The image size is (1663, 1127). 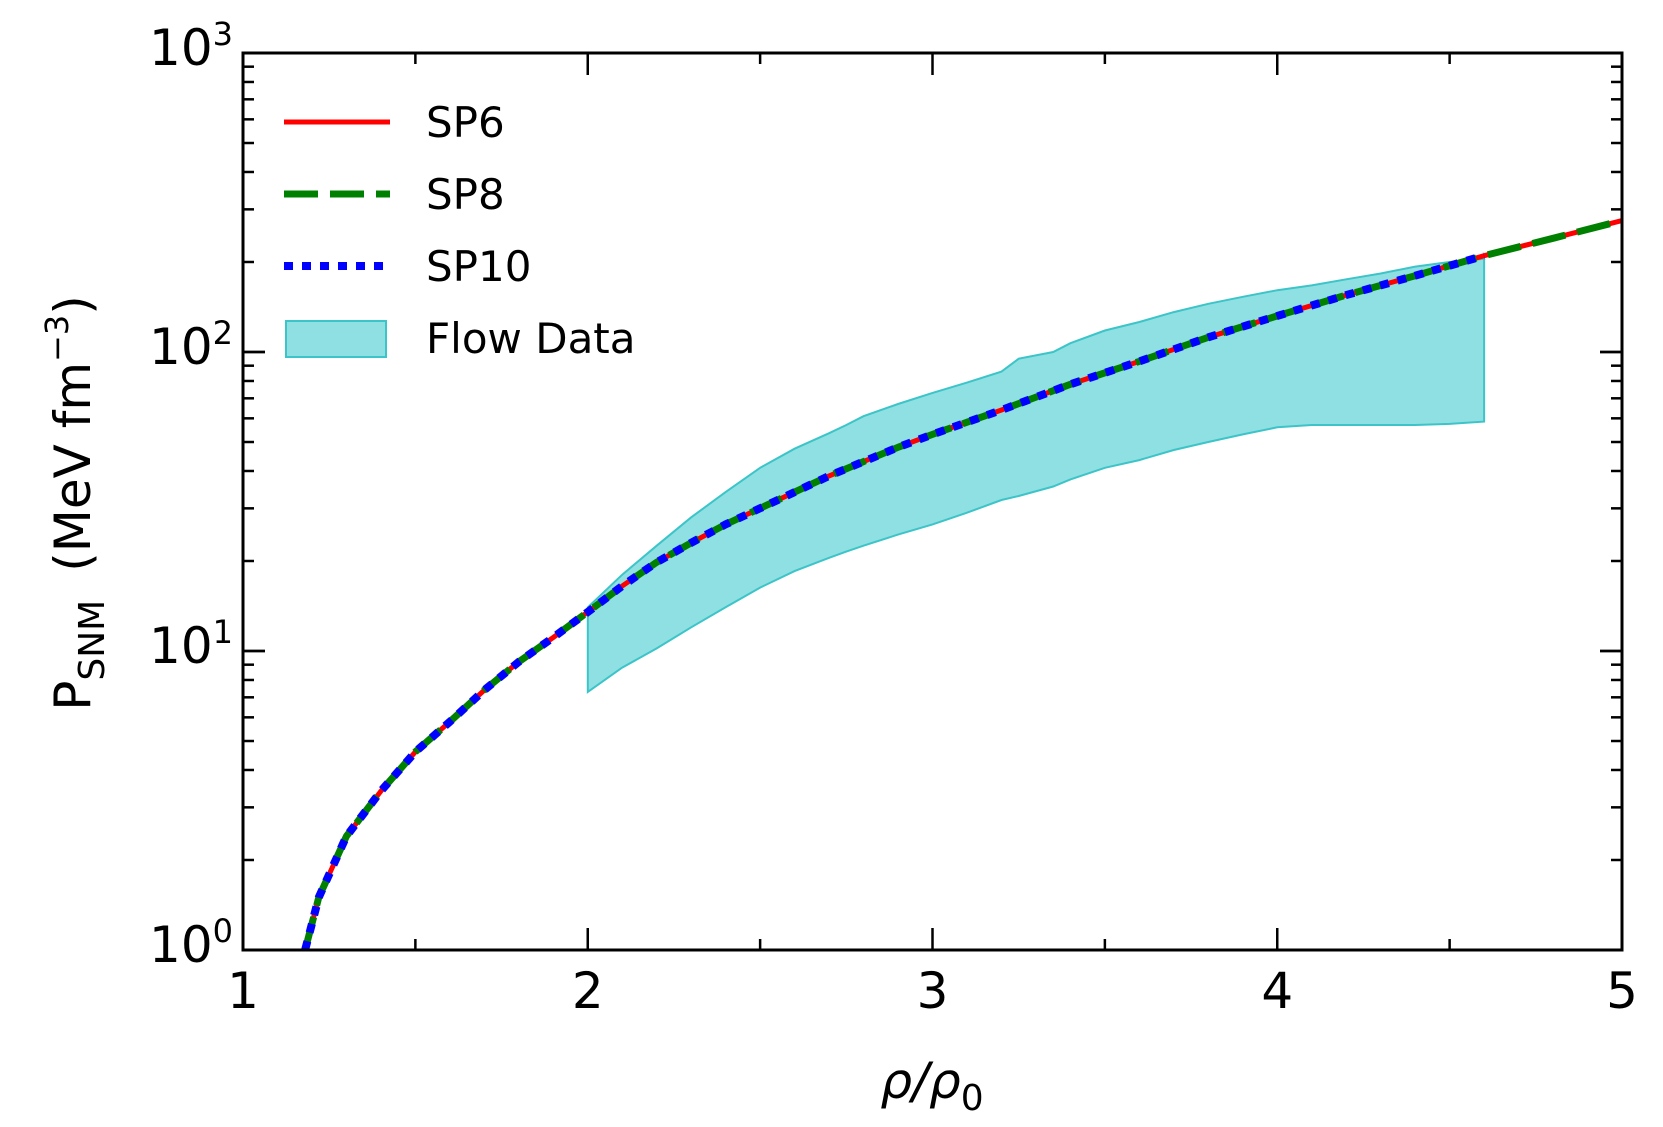 What do you see at coordinates (933, 991) in the screenshot?
I see `x-tick-label: 3` at bounding box center [933, 991].